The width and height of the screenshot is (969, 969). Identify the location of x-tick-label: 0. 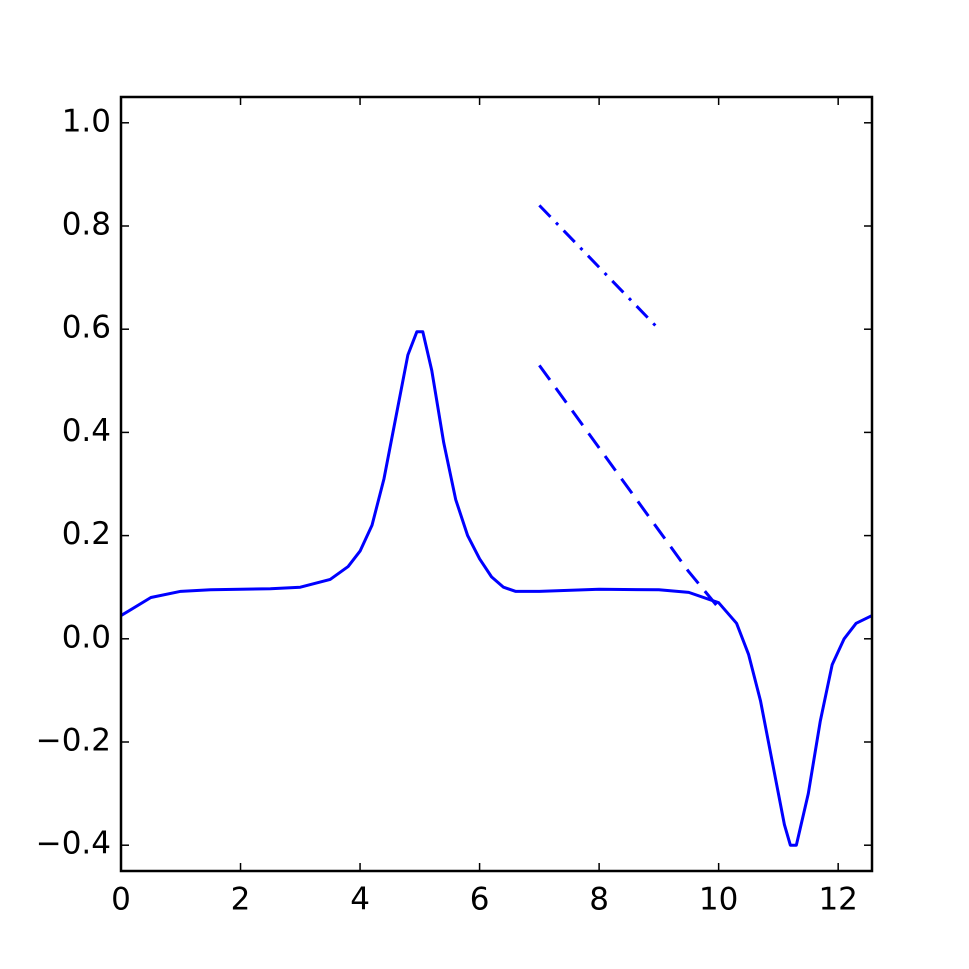
(121, 900).